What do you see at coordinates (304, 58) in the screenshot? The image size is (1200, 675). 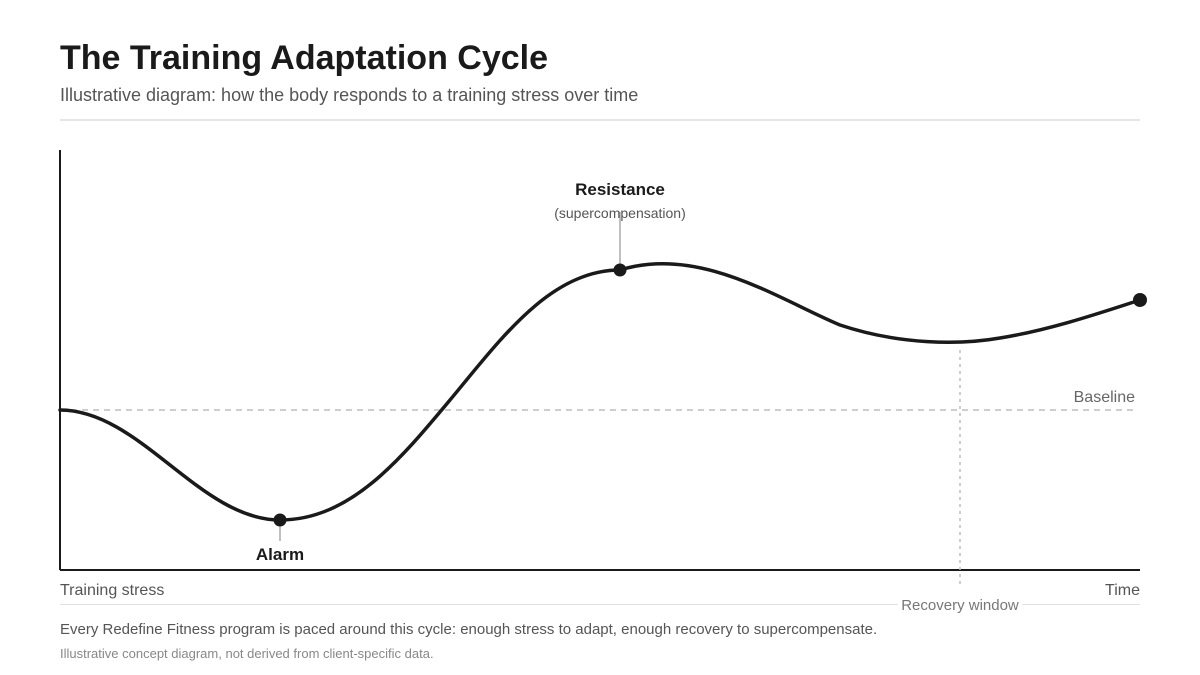 I see `page-title: The Training Adaptation Cycle` at bounding box center [304, 58].